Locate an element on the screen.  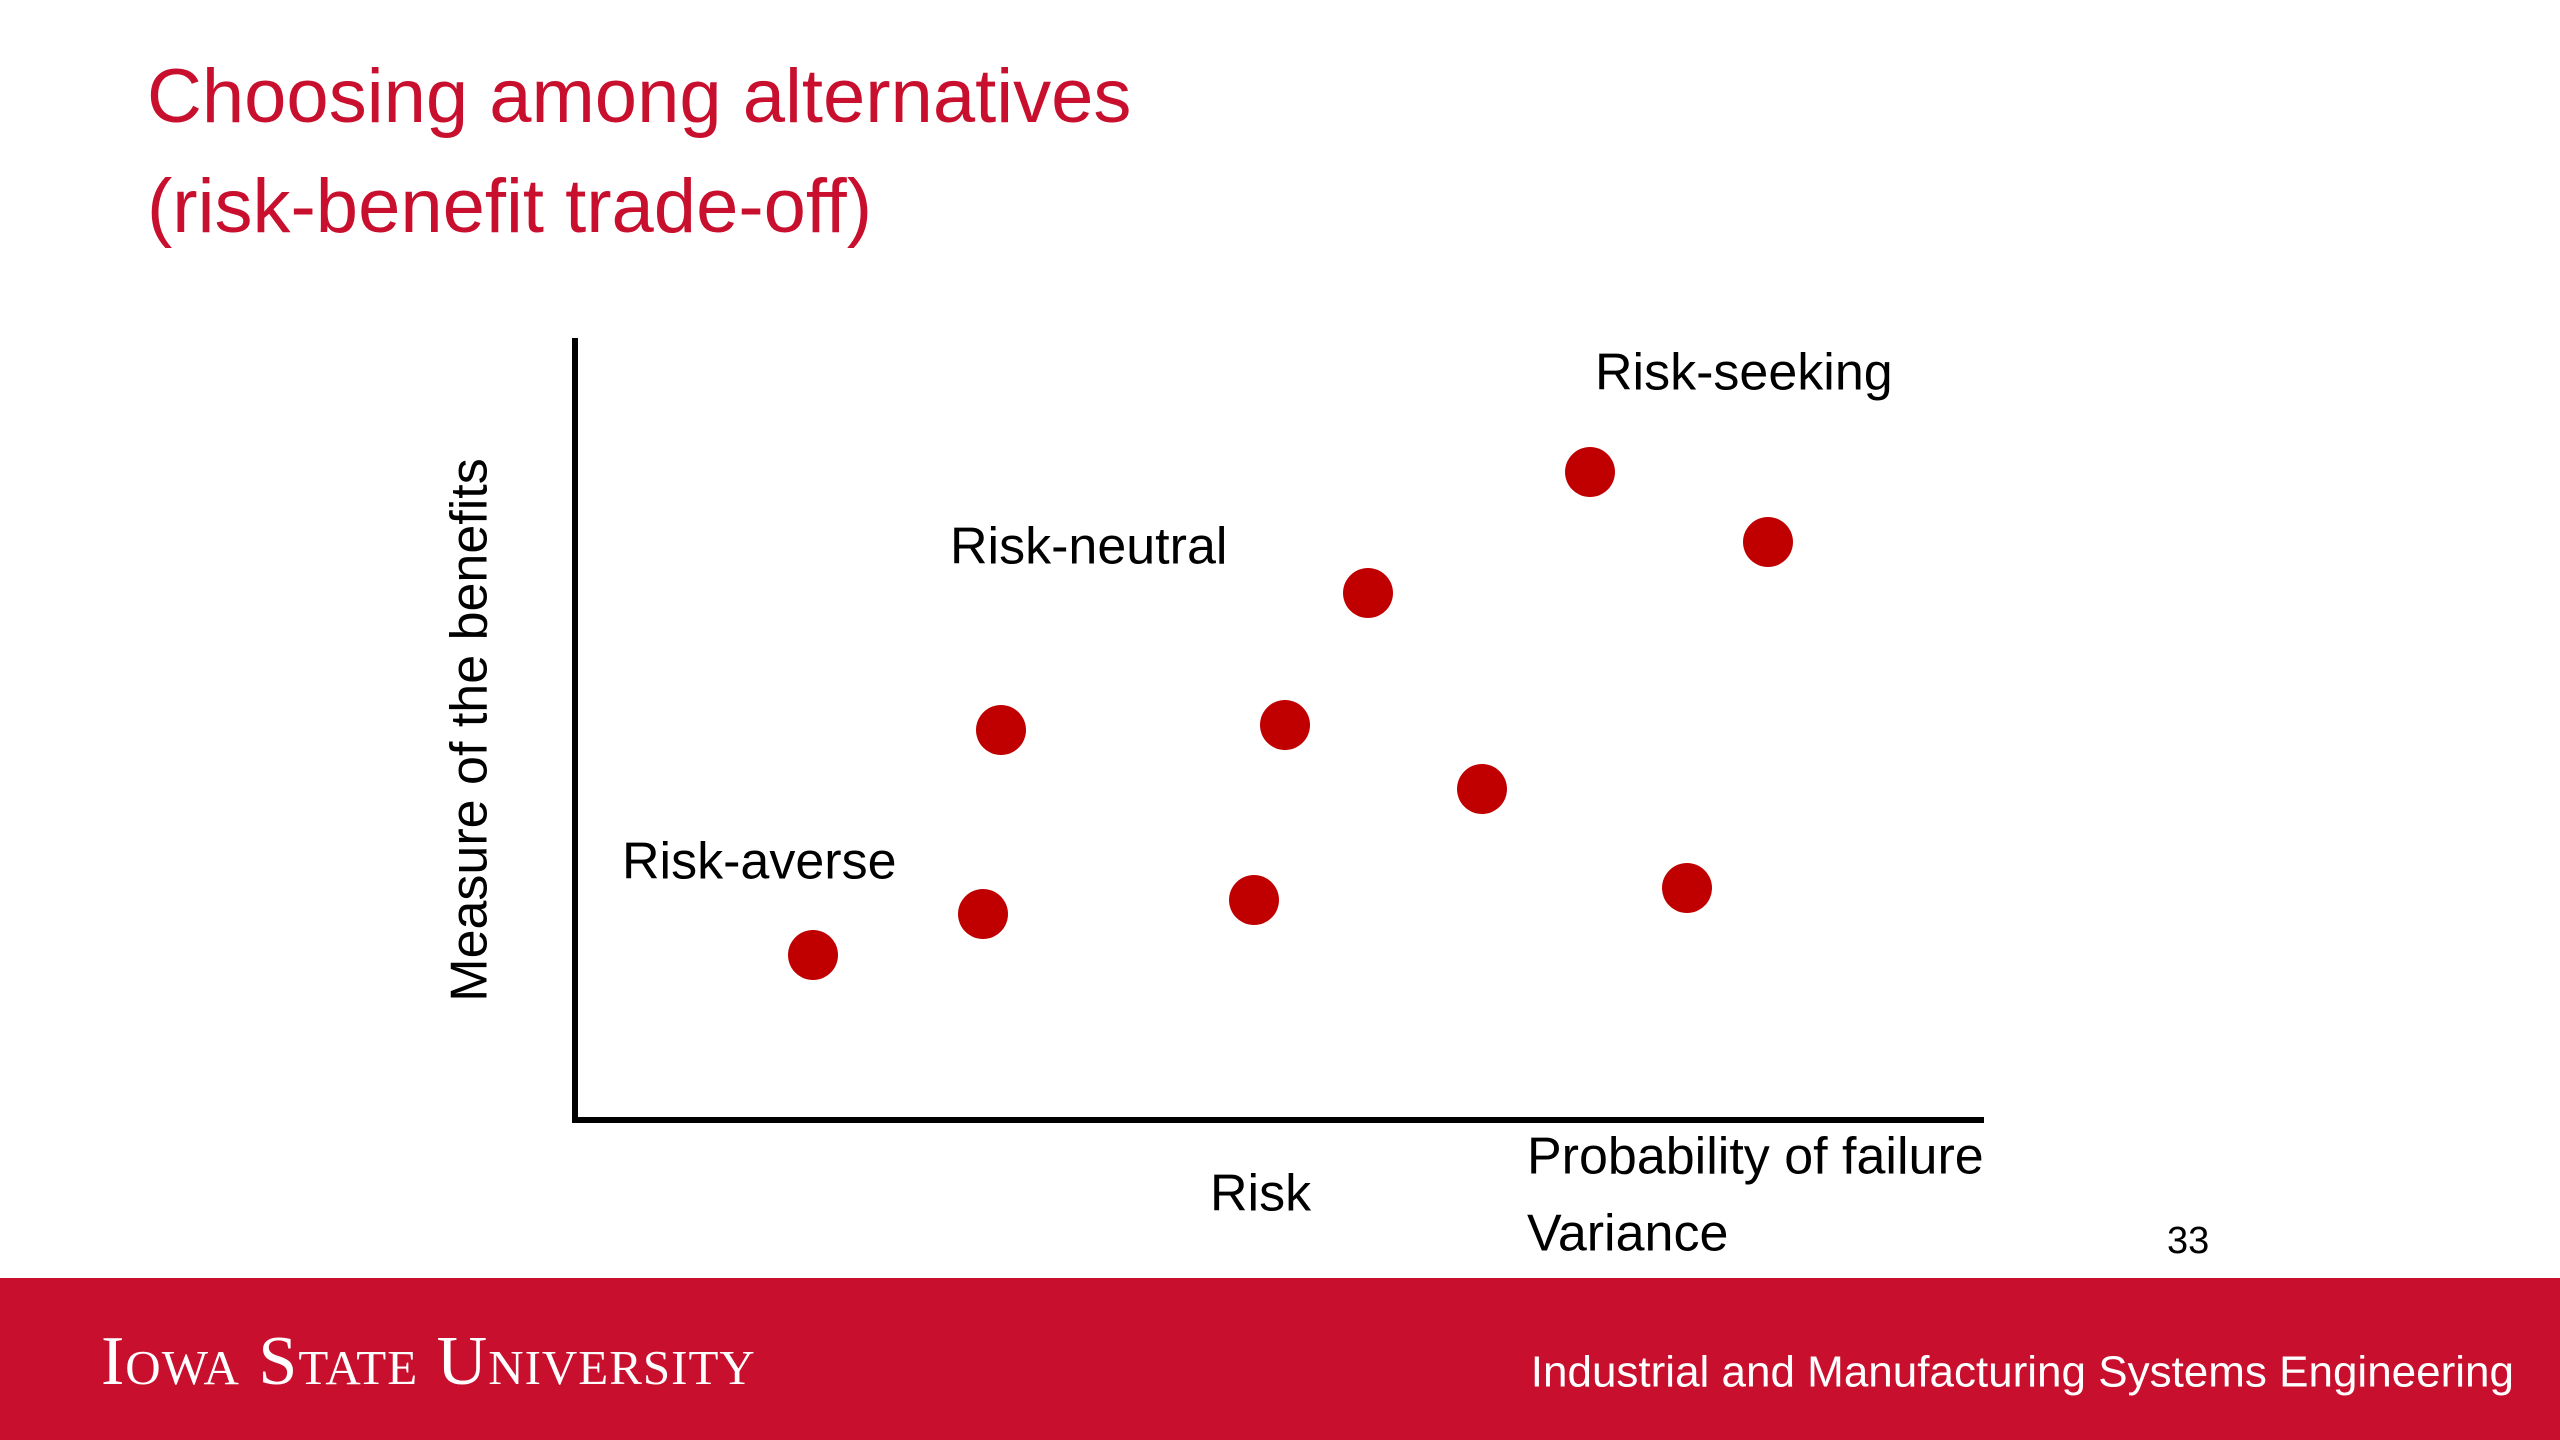
region-label: Risk-averse is located at coordinates (759, 862).